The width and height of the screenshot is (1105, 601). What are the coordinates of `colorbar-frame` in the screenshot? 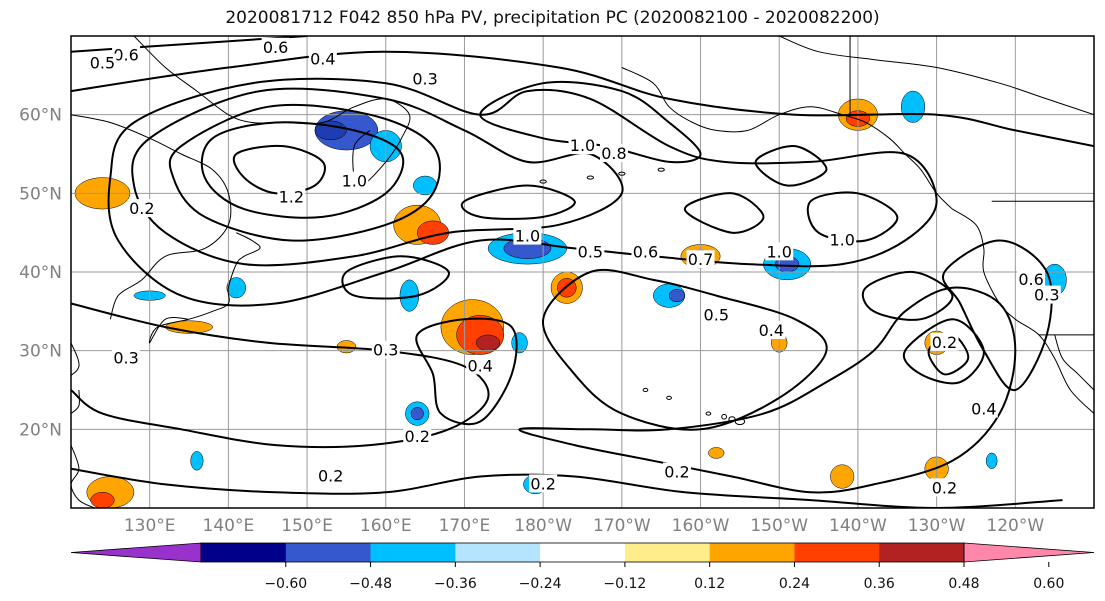 It's located at (582, 552).